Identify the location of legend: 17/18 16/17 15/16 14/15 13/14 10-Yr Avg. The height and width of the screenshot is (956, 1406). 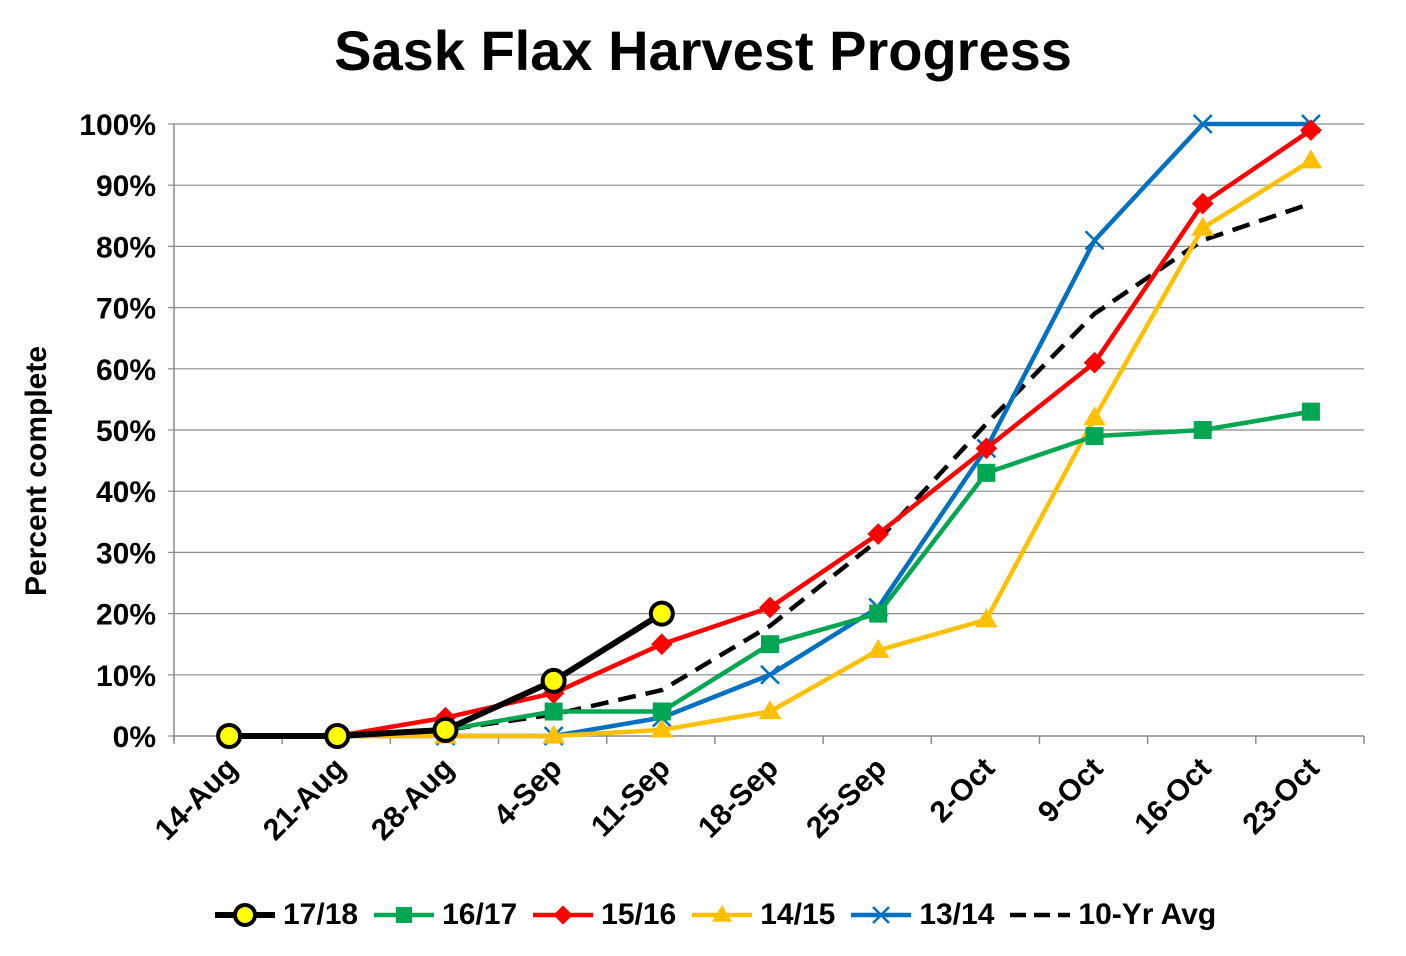
(714, 915).